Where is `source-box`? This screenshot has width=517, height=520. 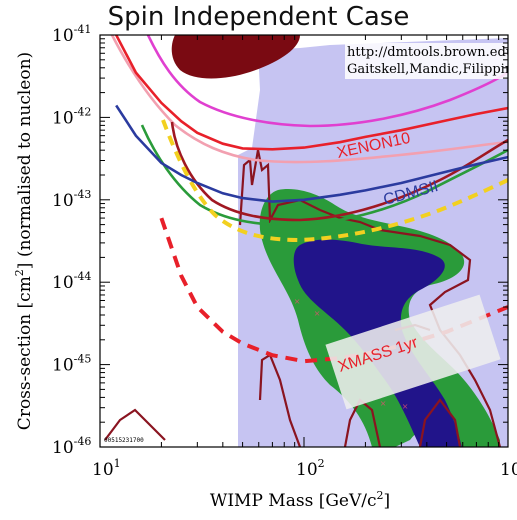 source-box is located at coordinates (426, 61).